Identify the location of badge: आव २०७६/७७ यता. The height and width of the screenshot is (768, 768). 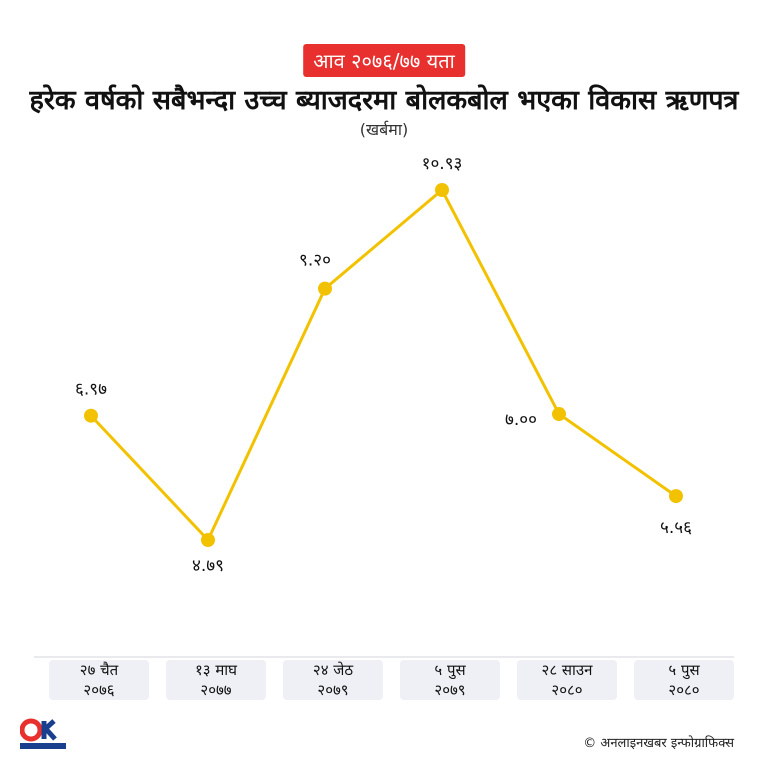
(384, 60).